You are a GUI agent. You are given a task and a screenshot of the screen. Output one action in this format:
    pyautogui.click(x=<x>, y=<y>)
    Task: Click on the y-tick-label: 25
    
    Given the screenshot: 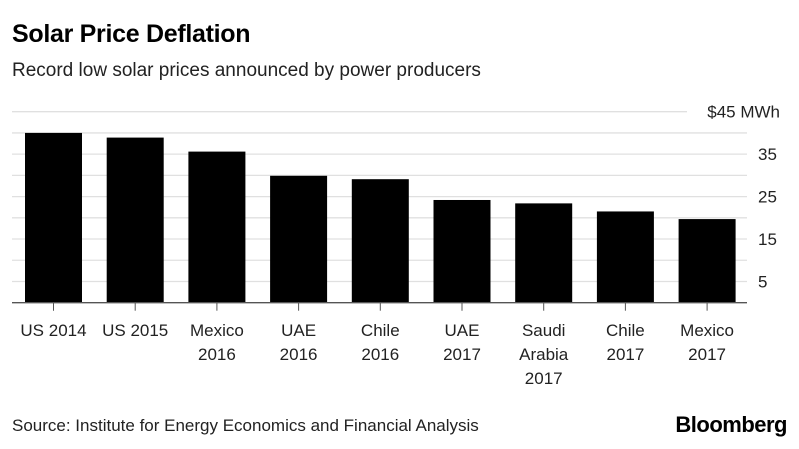 What is the action you would take?
    pyautogui.click(x=767, y=197)
    